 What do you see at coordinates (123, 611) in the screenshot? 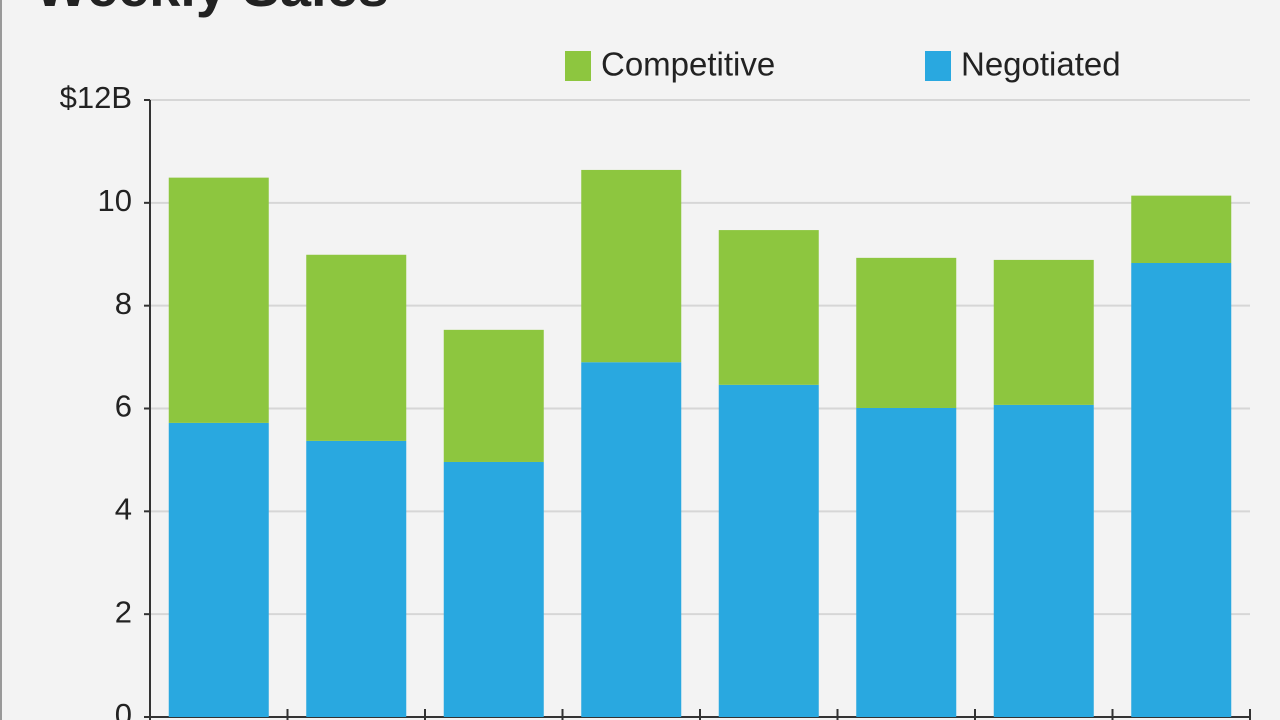
I see `y-tick-label: 2` at bounding box center [123, 611].